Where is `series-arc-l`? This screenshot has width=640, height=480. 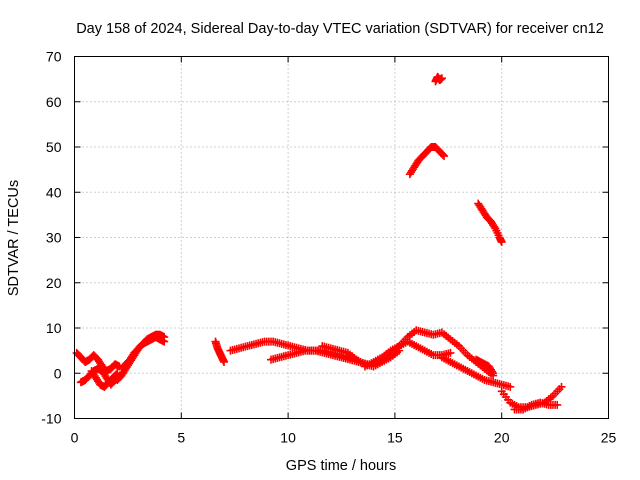
series-arc-l is located at coordinates (476, 372).